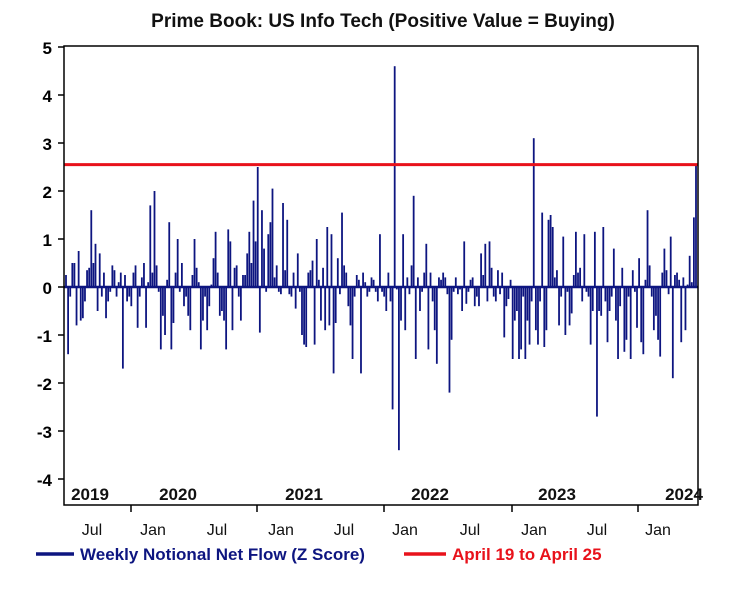 The height and width of the screenshot is (589, 740). Describe the element at coordinates (44, 336) in the screenshot. I see `y-tick-label: -1` at that location.